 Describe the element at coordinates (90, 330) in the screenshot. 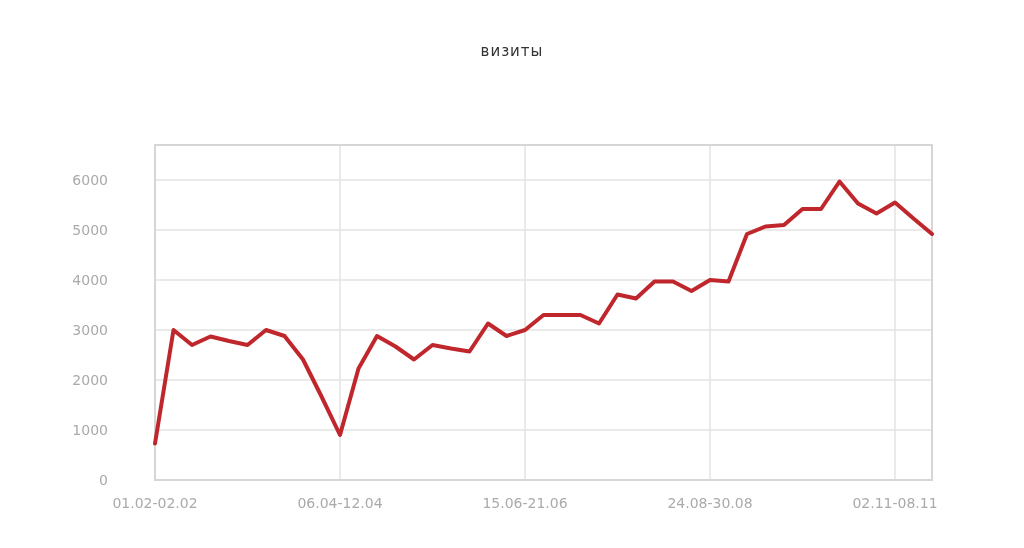

I see `y-tick-label: 3000` at that location.